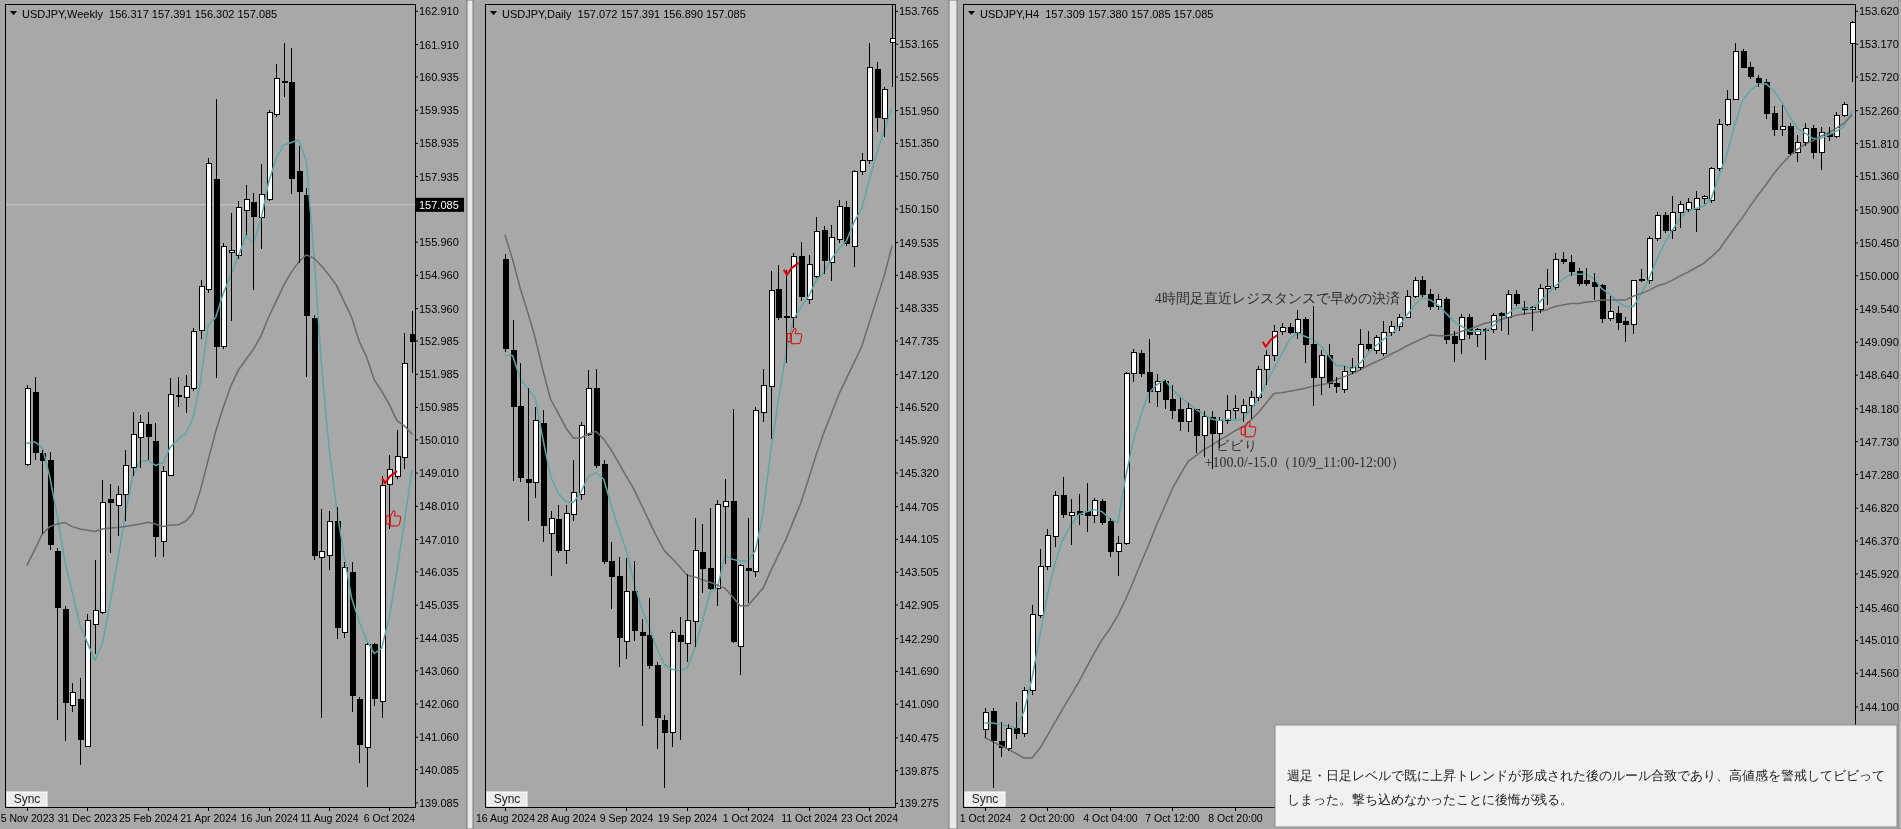 This screenshot has height=829, width=1901. What do you see at coordinates (919, 110) in the screenshot?
I see `y-tick-label: 151.950` at bounding box center [919, 110].